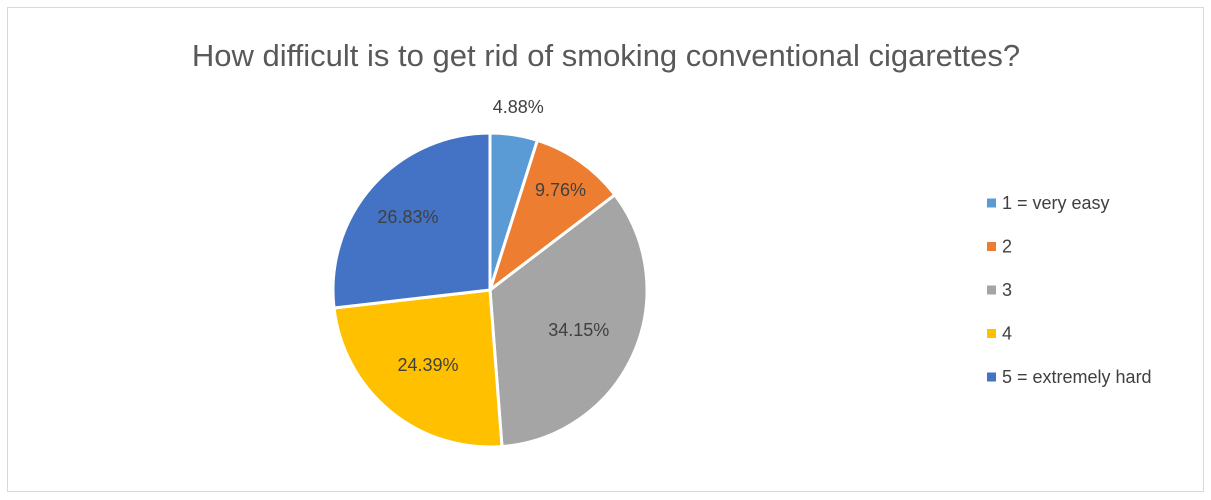 This screenshot has height=500, width=1211. What do you see at coordinates (518, 107) in the screenshot?
I see `data-label: 4.88%` at bounding box center [518, 107].